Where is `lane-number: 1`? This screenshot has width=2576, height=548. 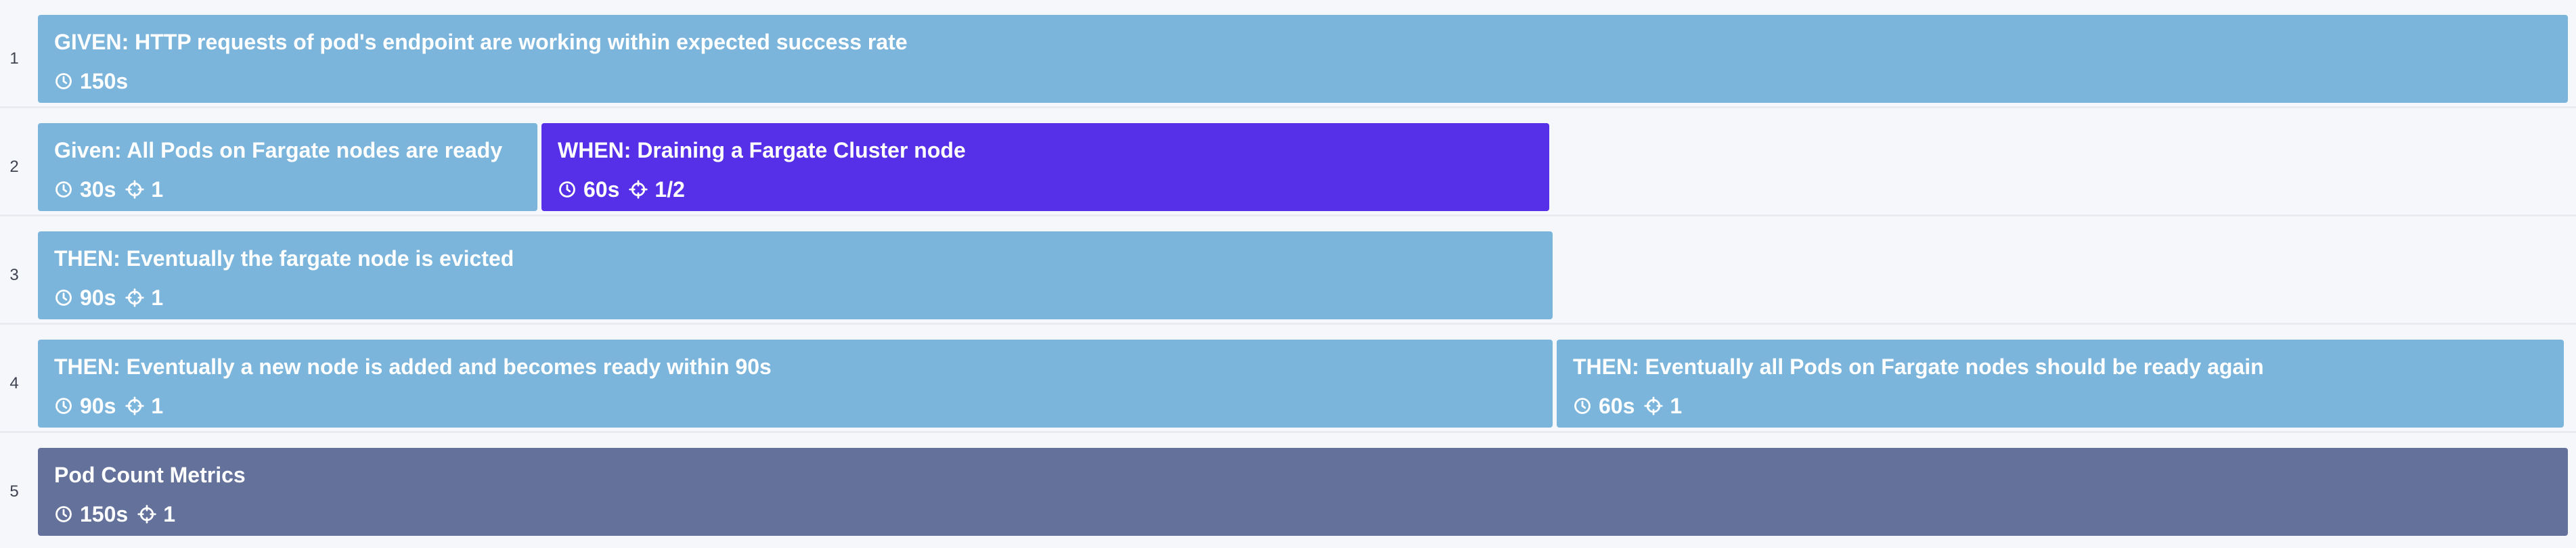
lane-number: 1 is located at coordinates (14, 59).